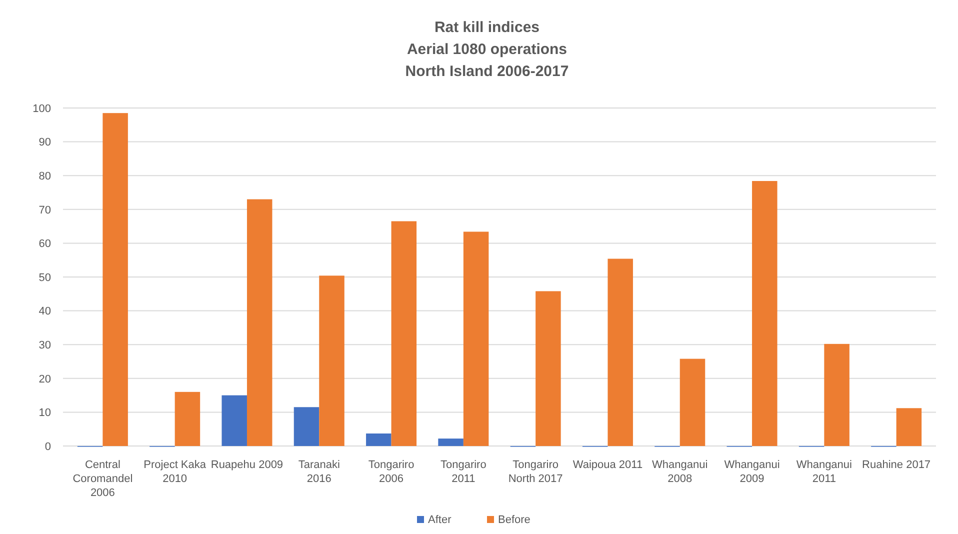 The image size is (958, 534). Describe the element at coordinates (44, 142) in the screenshot. I see `y-tick-label: 90` at that location.